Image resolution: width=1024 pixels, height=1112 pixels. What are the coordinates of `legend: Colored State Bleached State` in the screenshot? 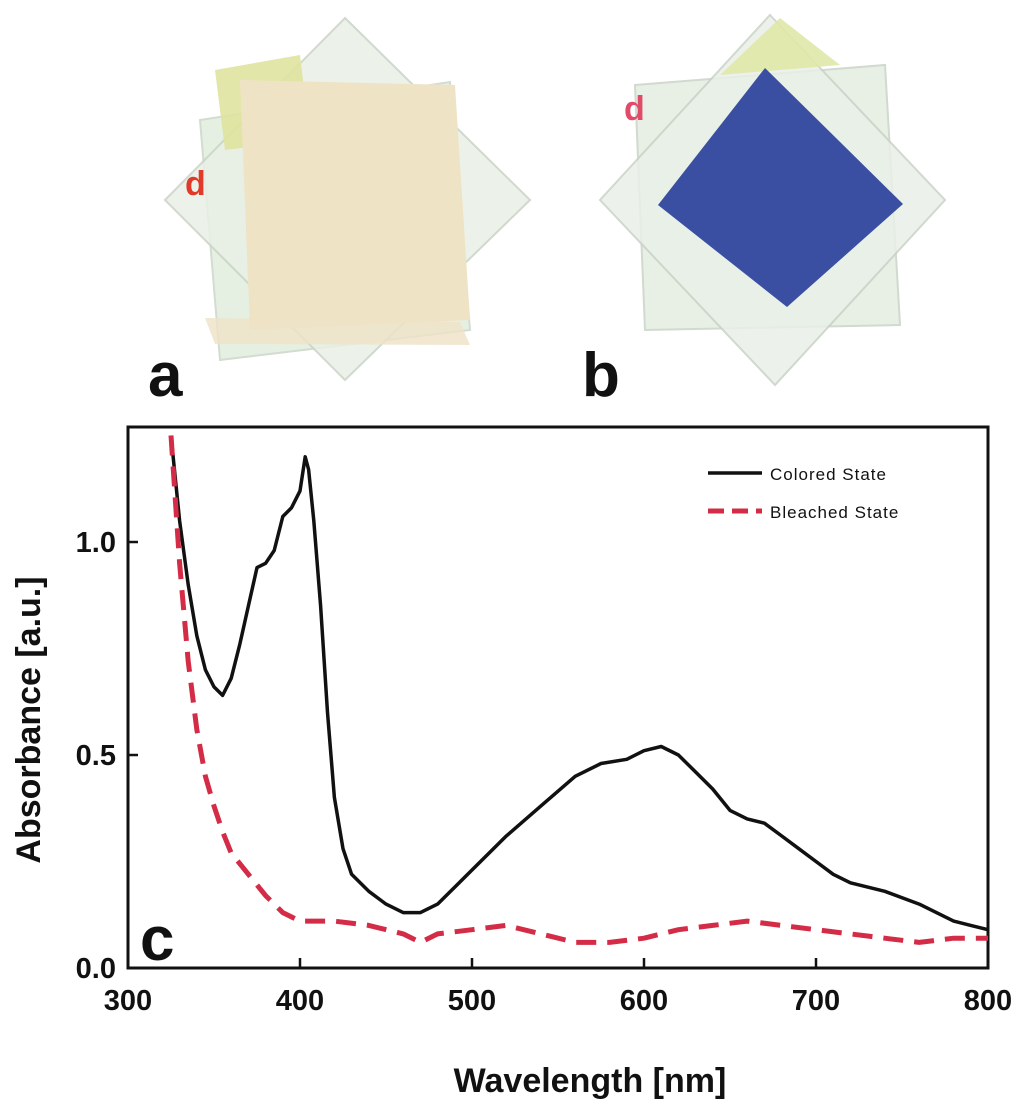 It's located at (803, 493).